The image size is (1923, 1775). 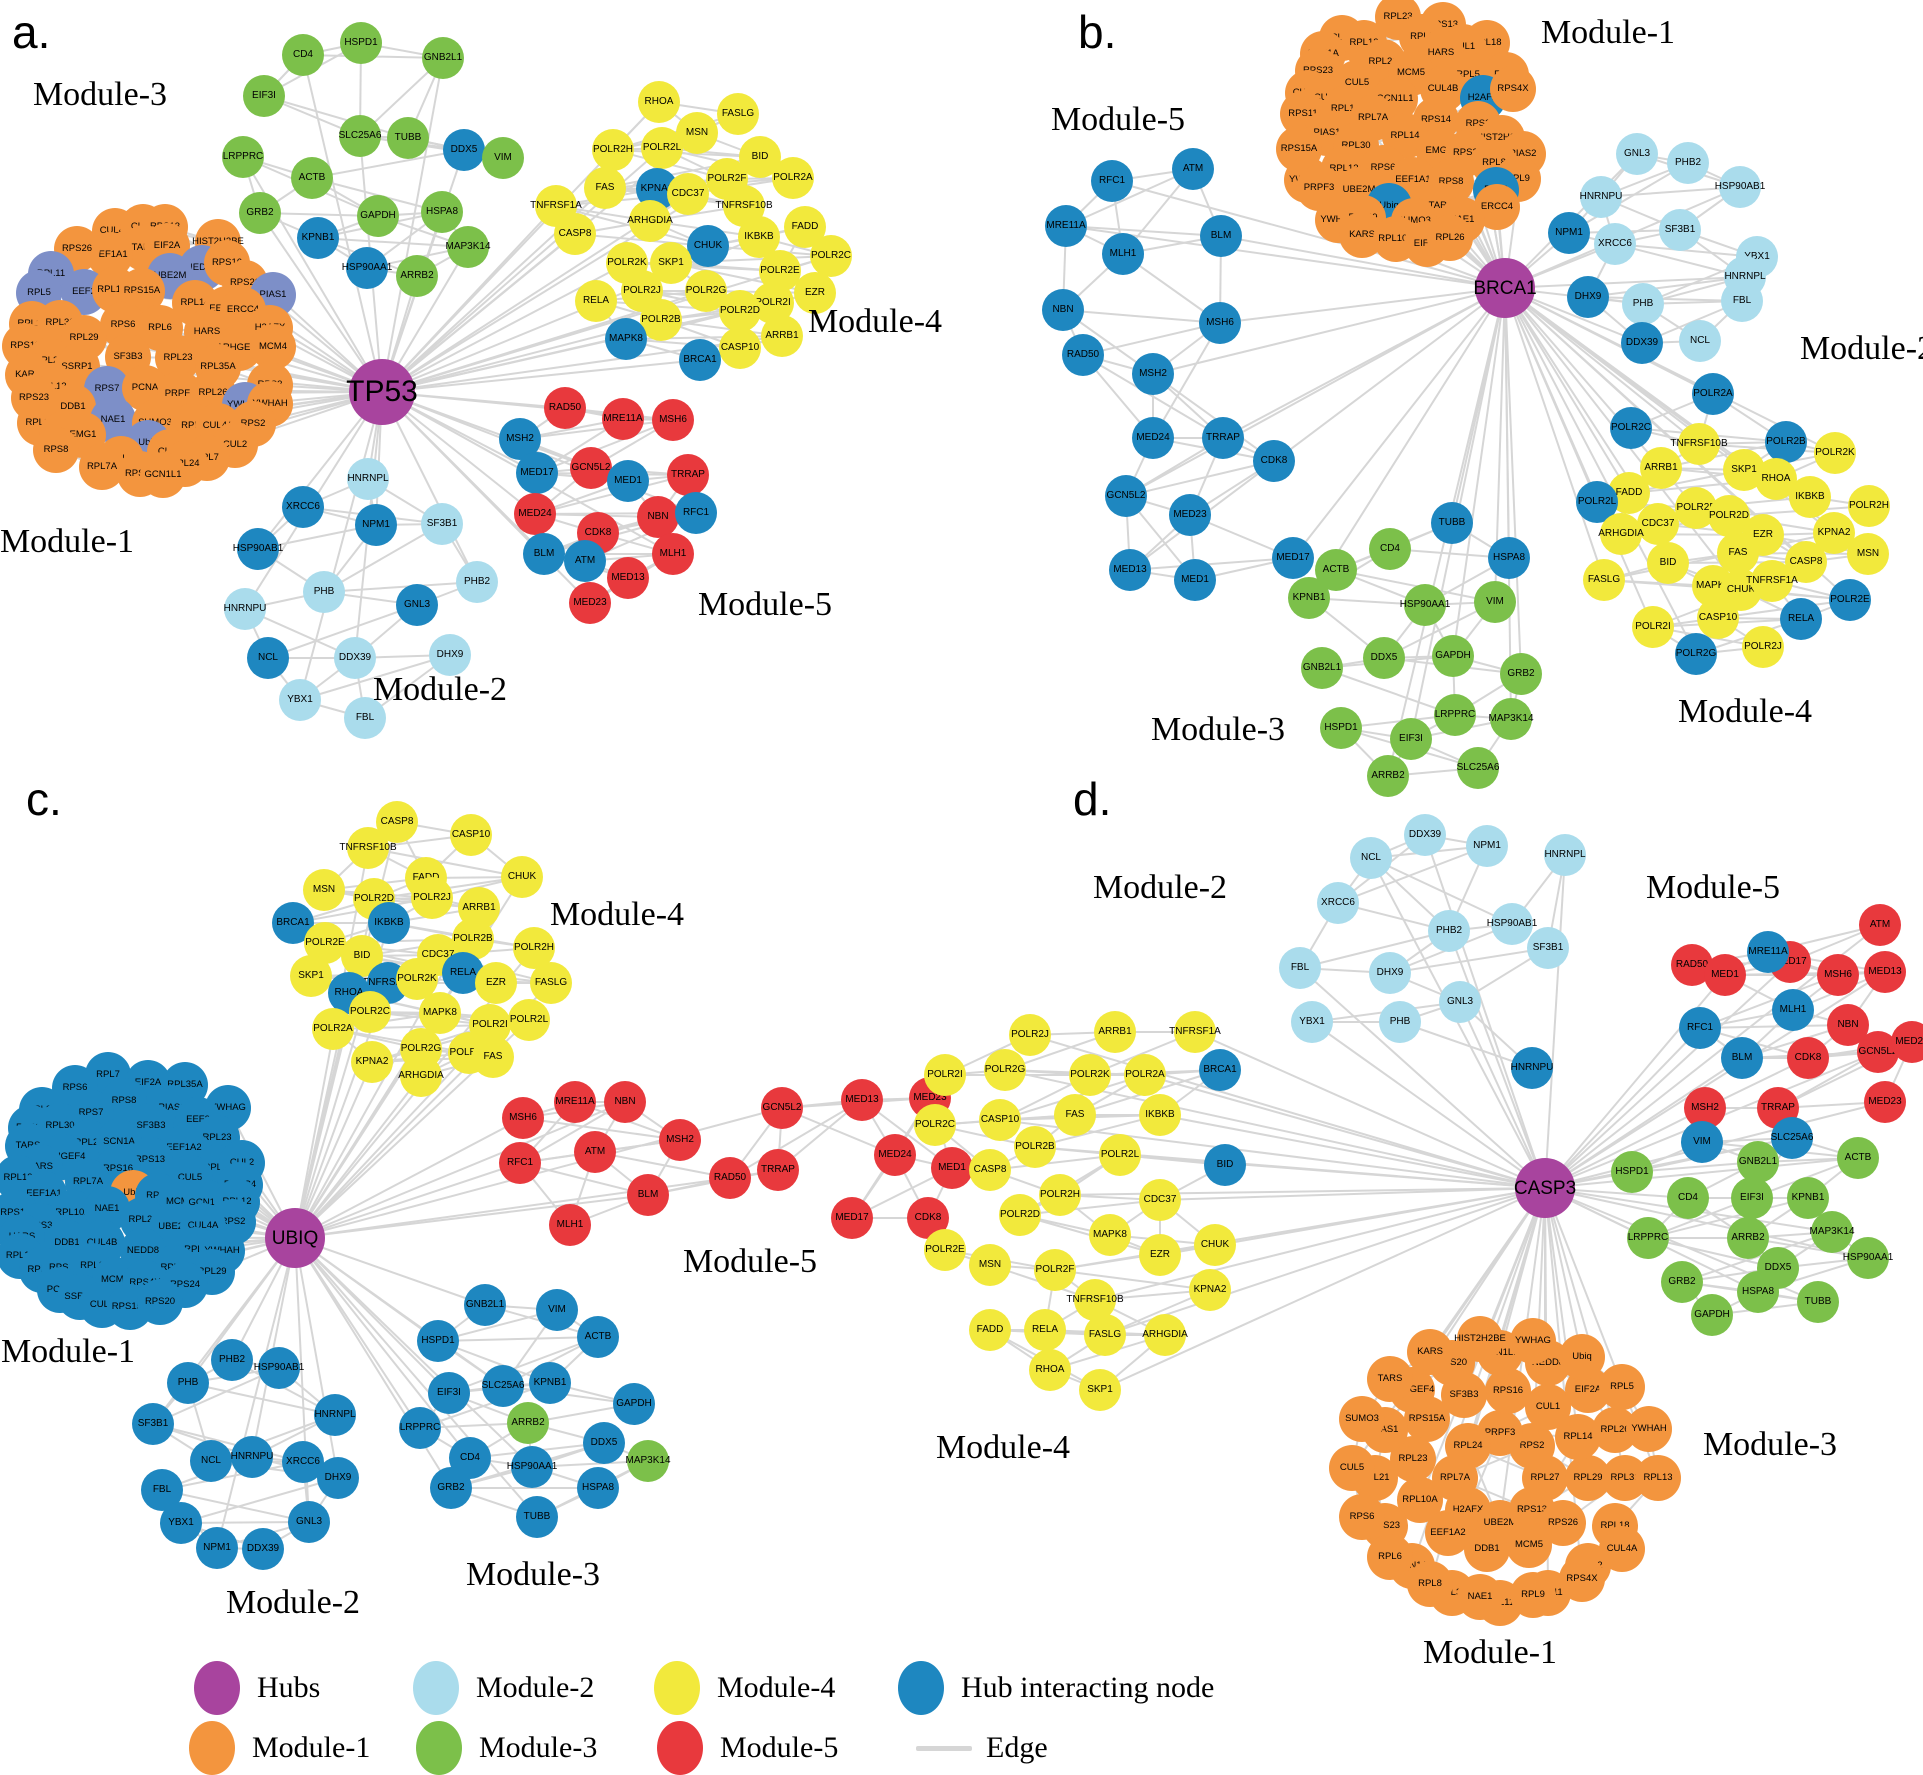 What do you see at coordinates (378, 216) in the screenshot?
I see `node-GAPDH: GAPDH` at bounding box center [378, 216].